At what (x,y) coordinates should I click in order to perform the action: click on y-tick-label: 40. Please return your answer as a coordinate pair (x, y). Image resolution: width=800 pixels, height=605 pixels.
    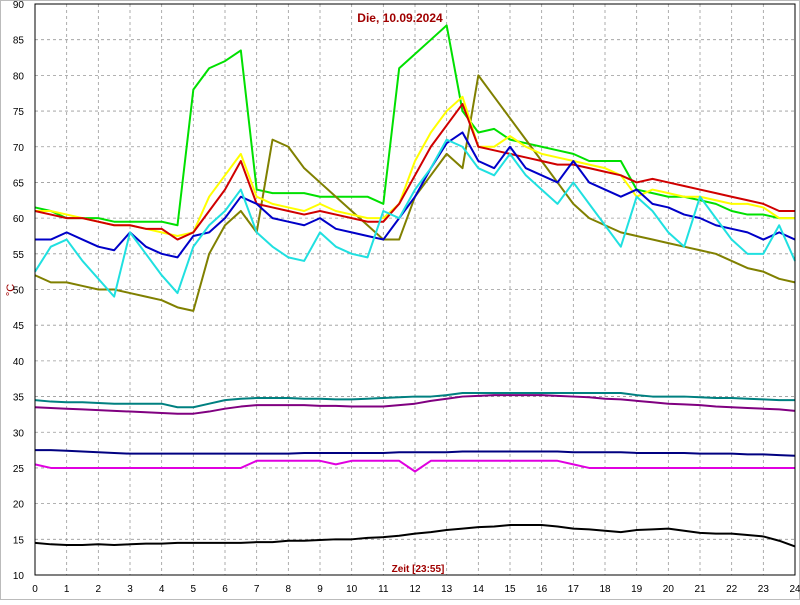
    Looking at the image, I should click on (19, 362).